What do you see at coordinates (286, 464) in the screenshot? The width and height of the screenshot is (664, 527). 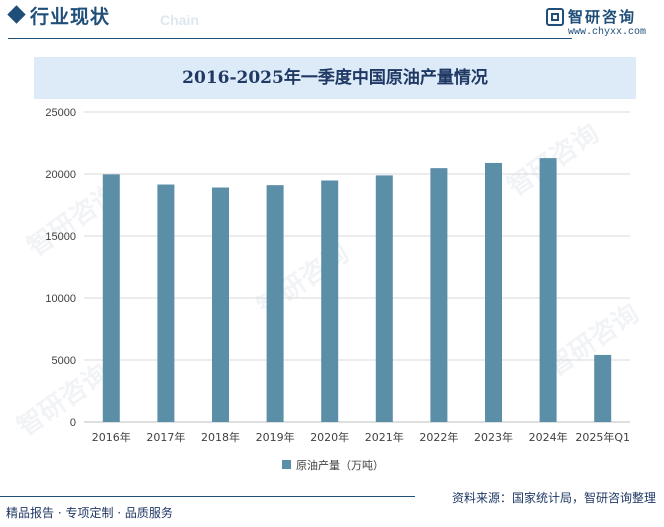 I see `legend-swatch` at bounding box center [286, 464].